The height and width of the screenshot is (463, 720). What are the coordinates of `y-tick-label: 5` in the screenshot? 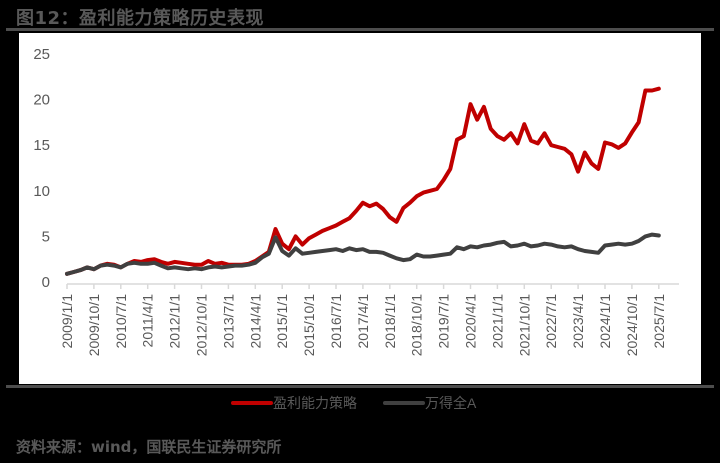 It's located at (46, 236).